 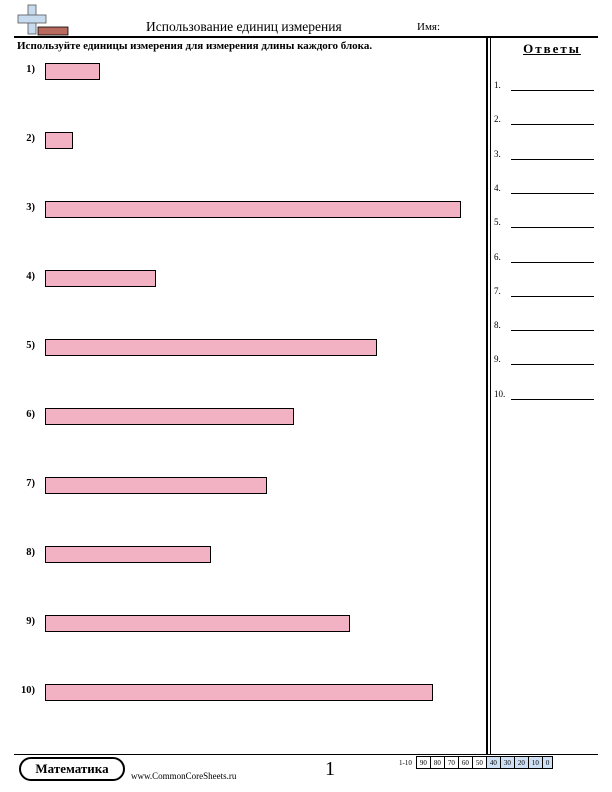 I want to click on problem-number: 5), so click(x=30, y=345).